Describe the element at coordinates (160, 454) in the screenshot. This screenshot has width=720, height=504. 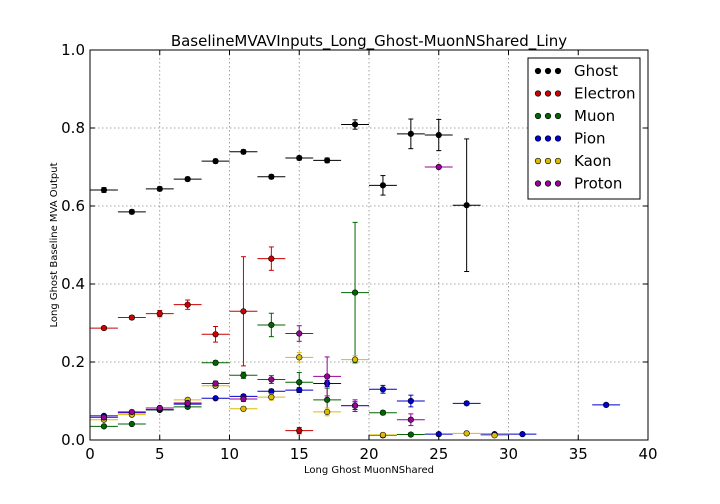
I see `x-tick-label: 5` at that location.